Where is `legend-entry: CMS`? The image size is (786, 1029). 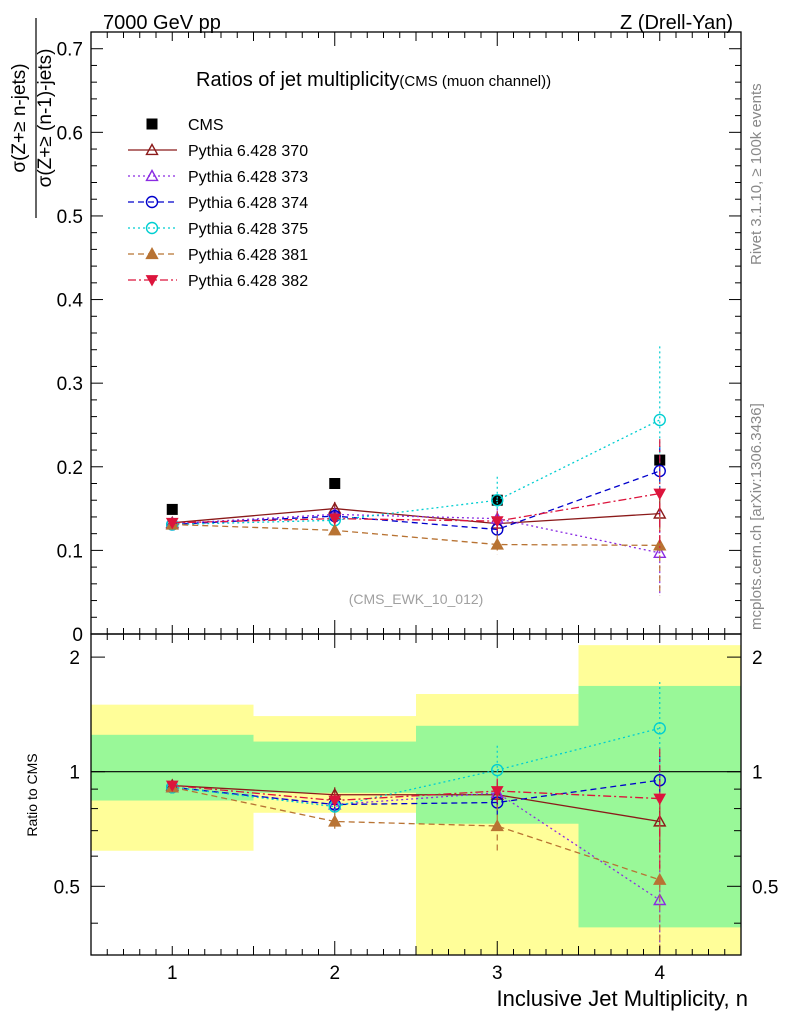 legend-entry: CMS is located at coordinates (185, 125).